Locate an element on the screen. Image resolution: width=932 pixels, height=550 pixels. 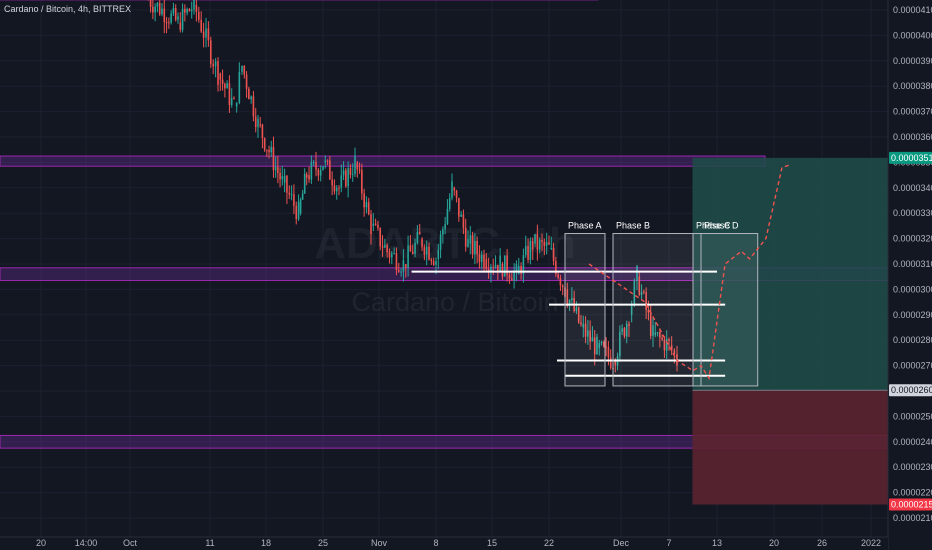
price-tick-label: 0.00003000 is located at coordinates (912, 289).